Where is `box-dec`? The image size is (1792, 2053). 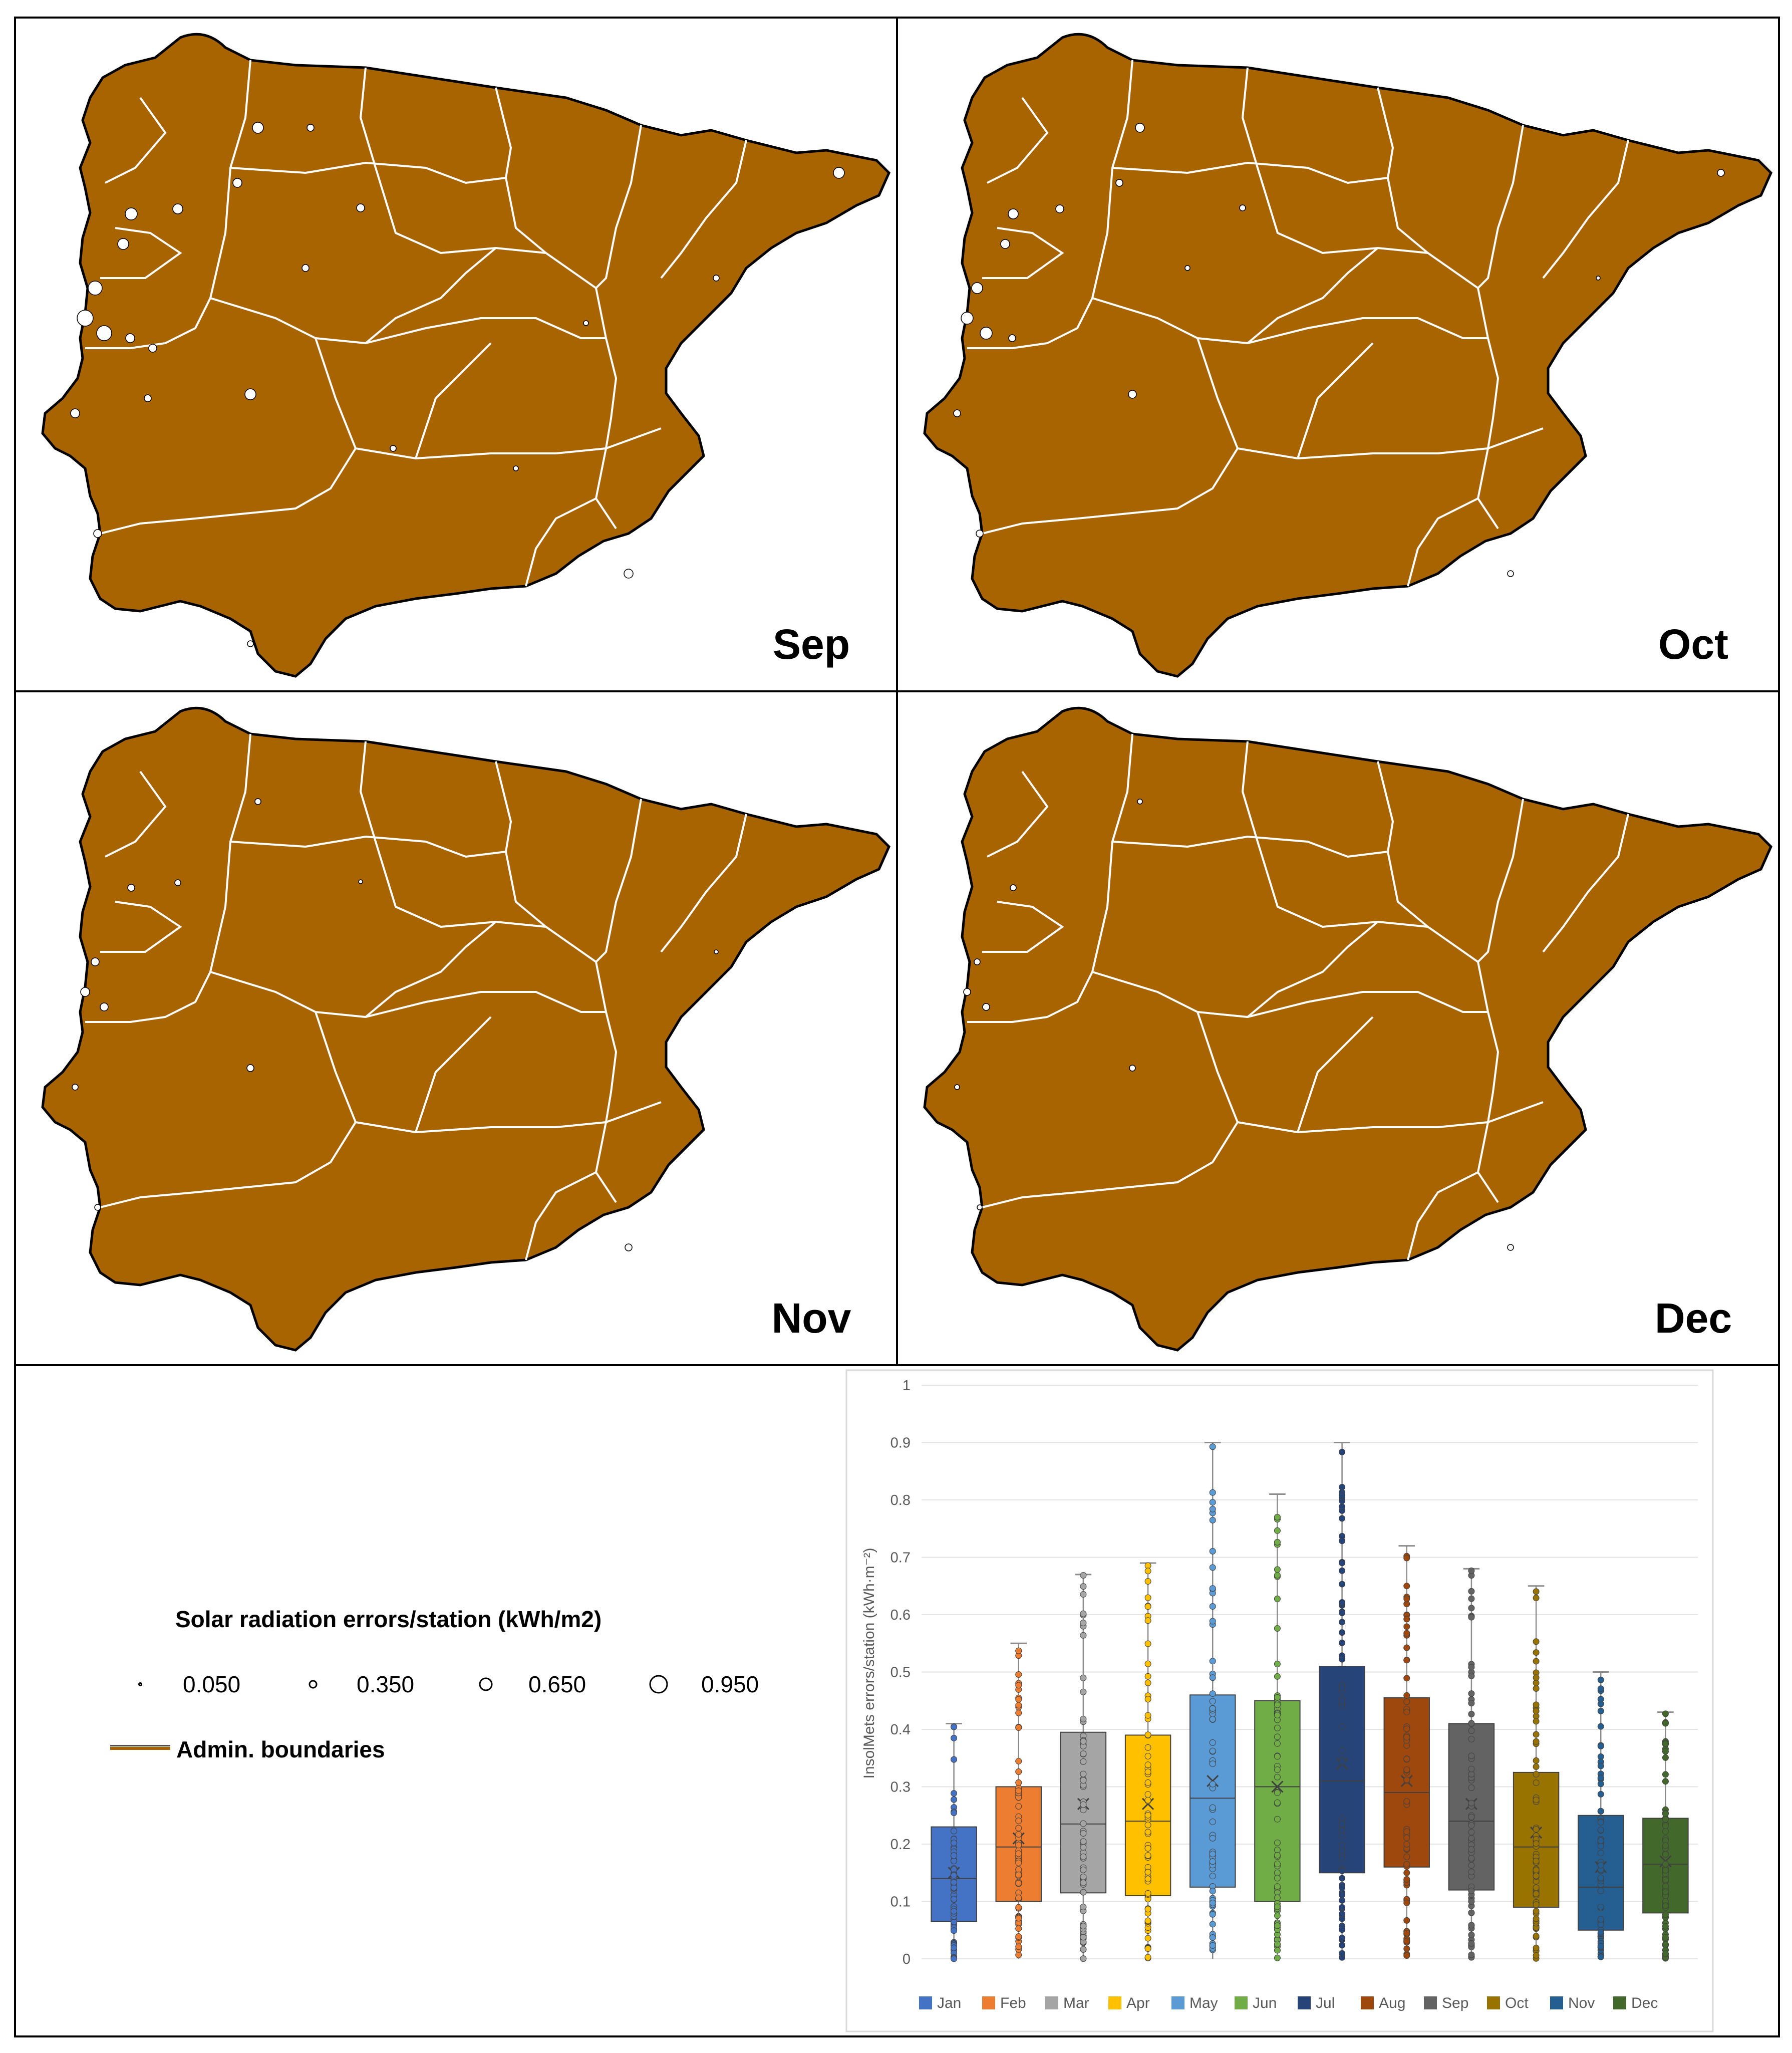 box-dec is located at coordinates (1665, 1836).